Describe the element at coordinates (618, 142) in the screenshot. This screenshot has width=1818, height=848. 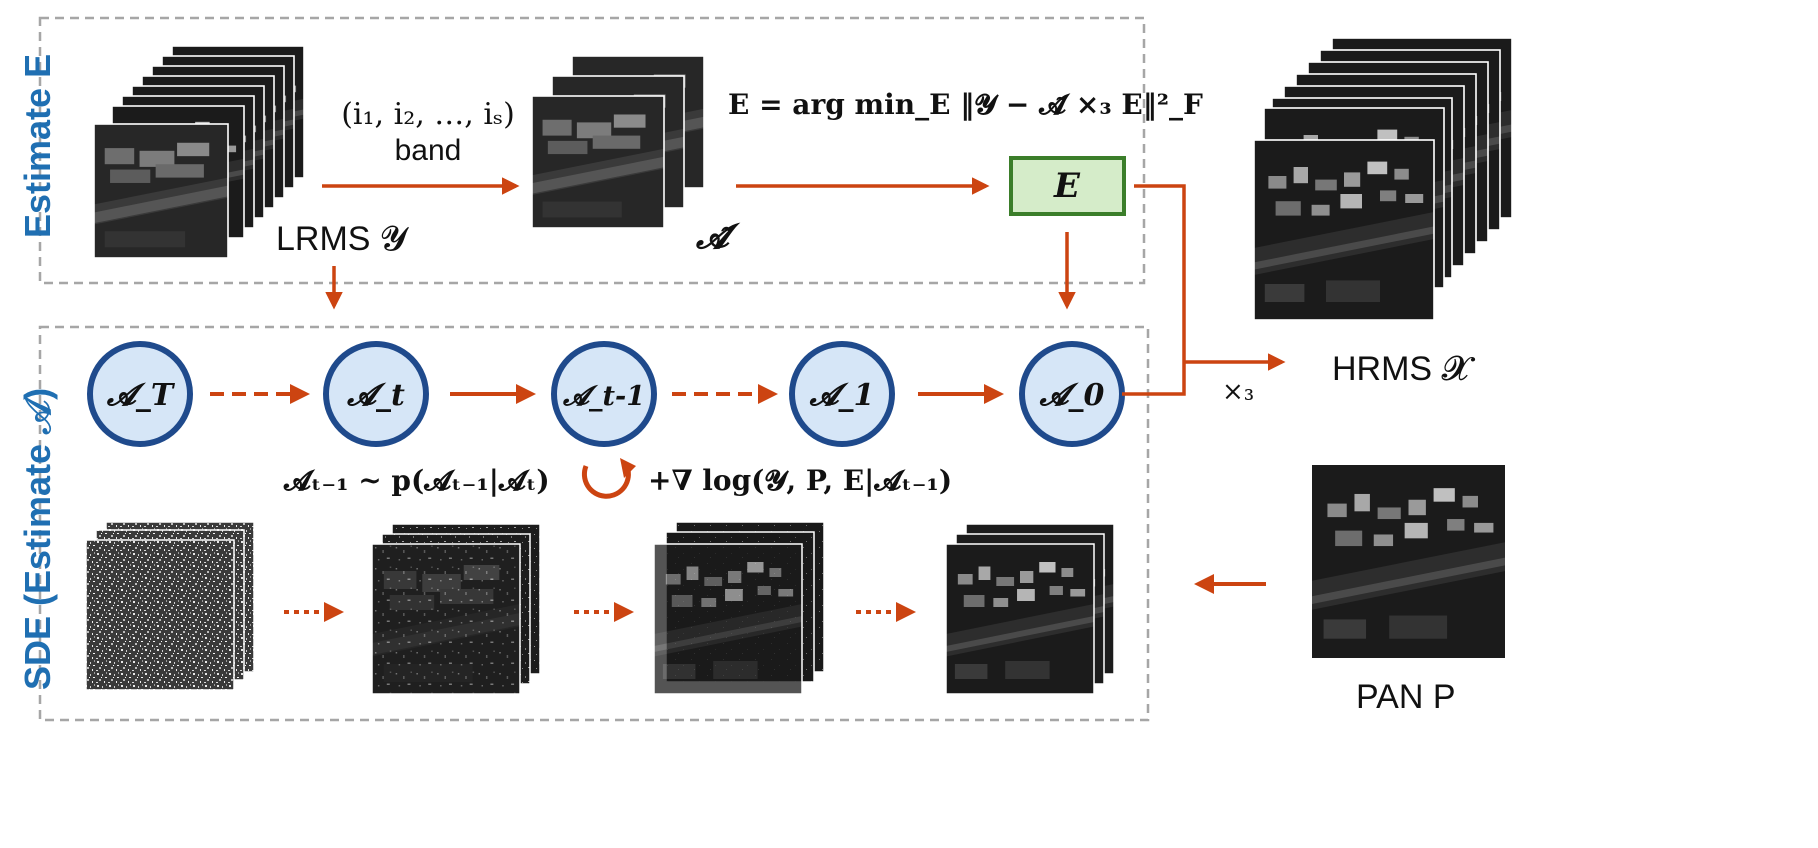
I see `a-tilde-image-stack` at that location.